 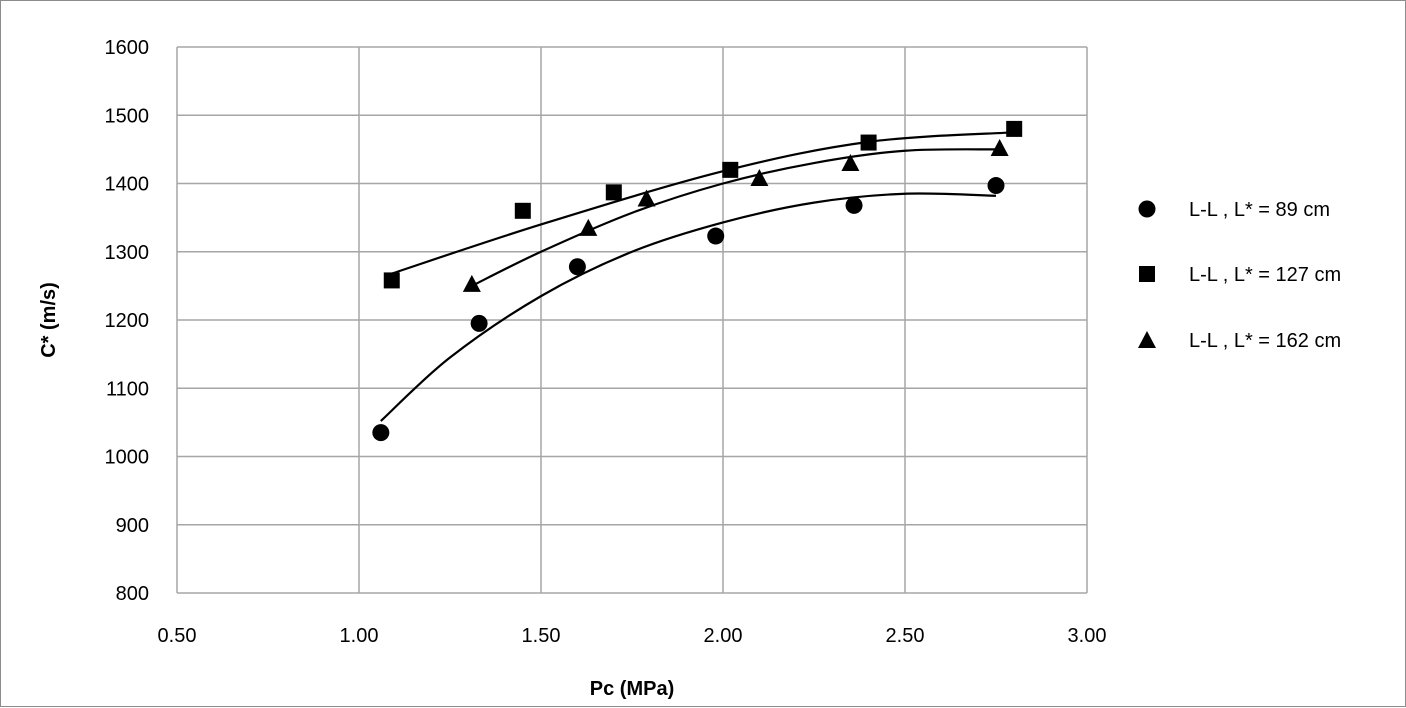 What do you see at coordinates (632, 689) in the screenshot?
I see `x-axis-title: Pc (MPa)` at bounding box center [632, 689].